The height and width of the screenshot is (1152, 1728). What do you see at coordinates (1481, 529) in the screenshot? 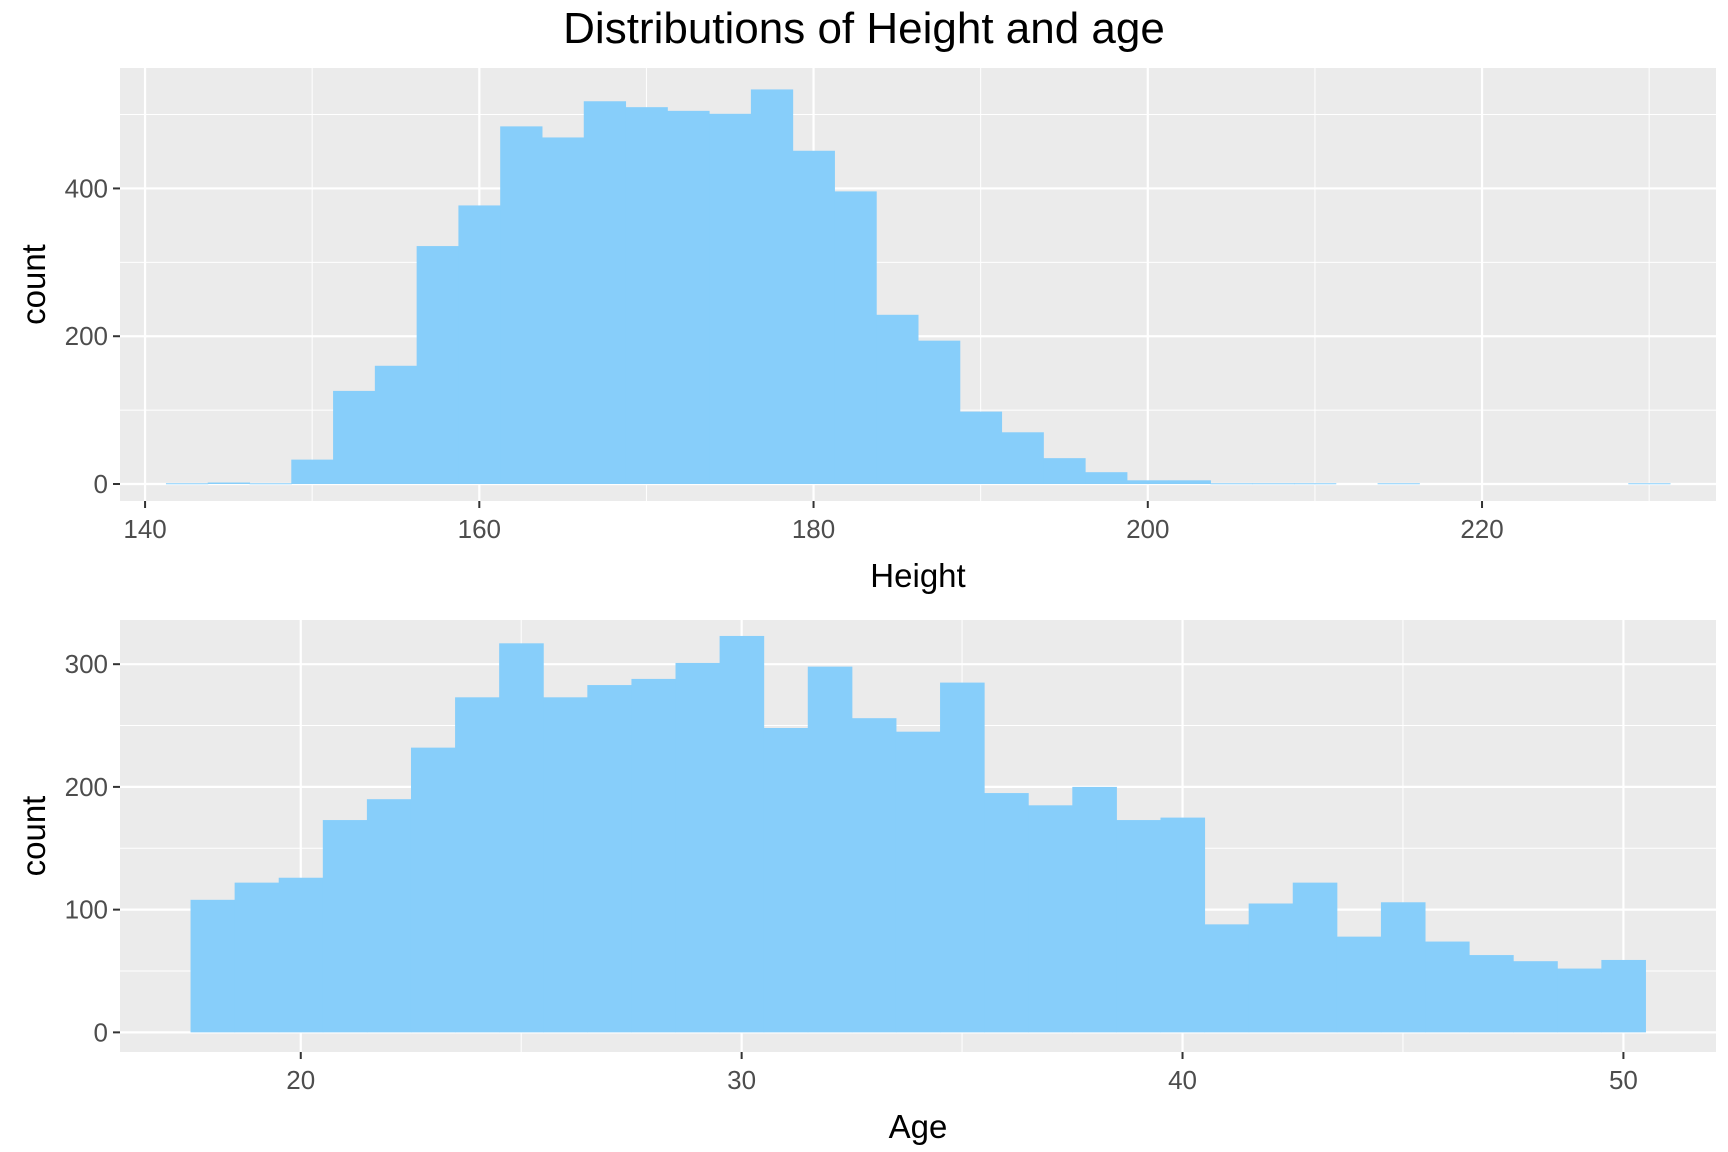
I see `x-tick-label: 220` at bounding box center [1481, 529].